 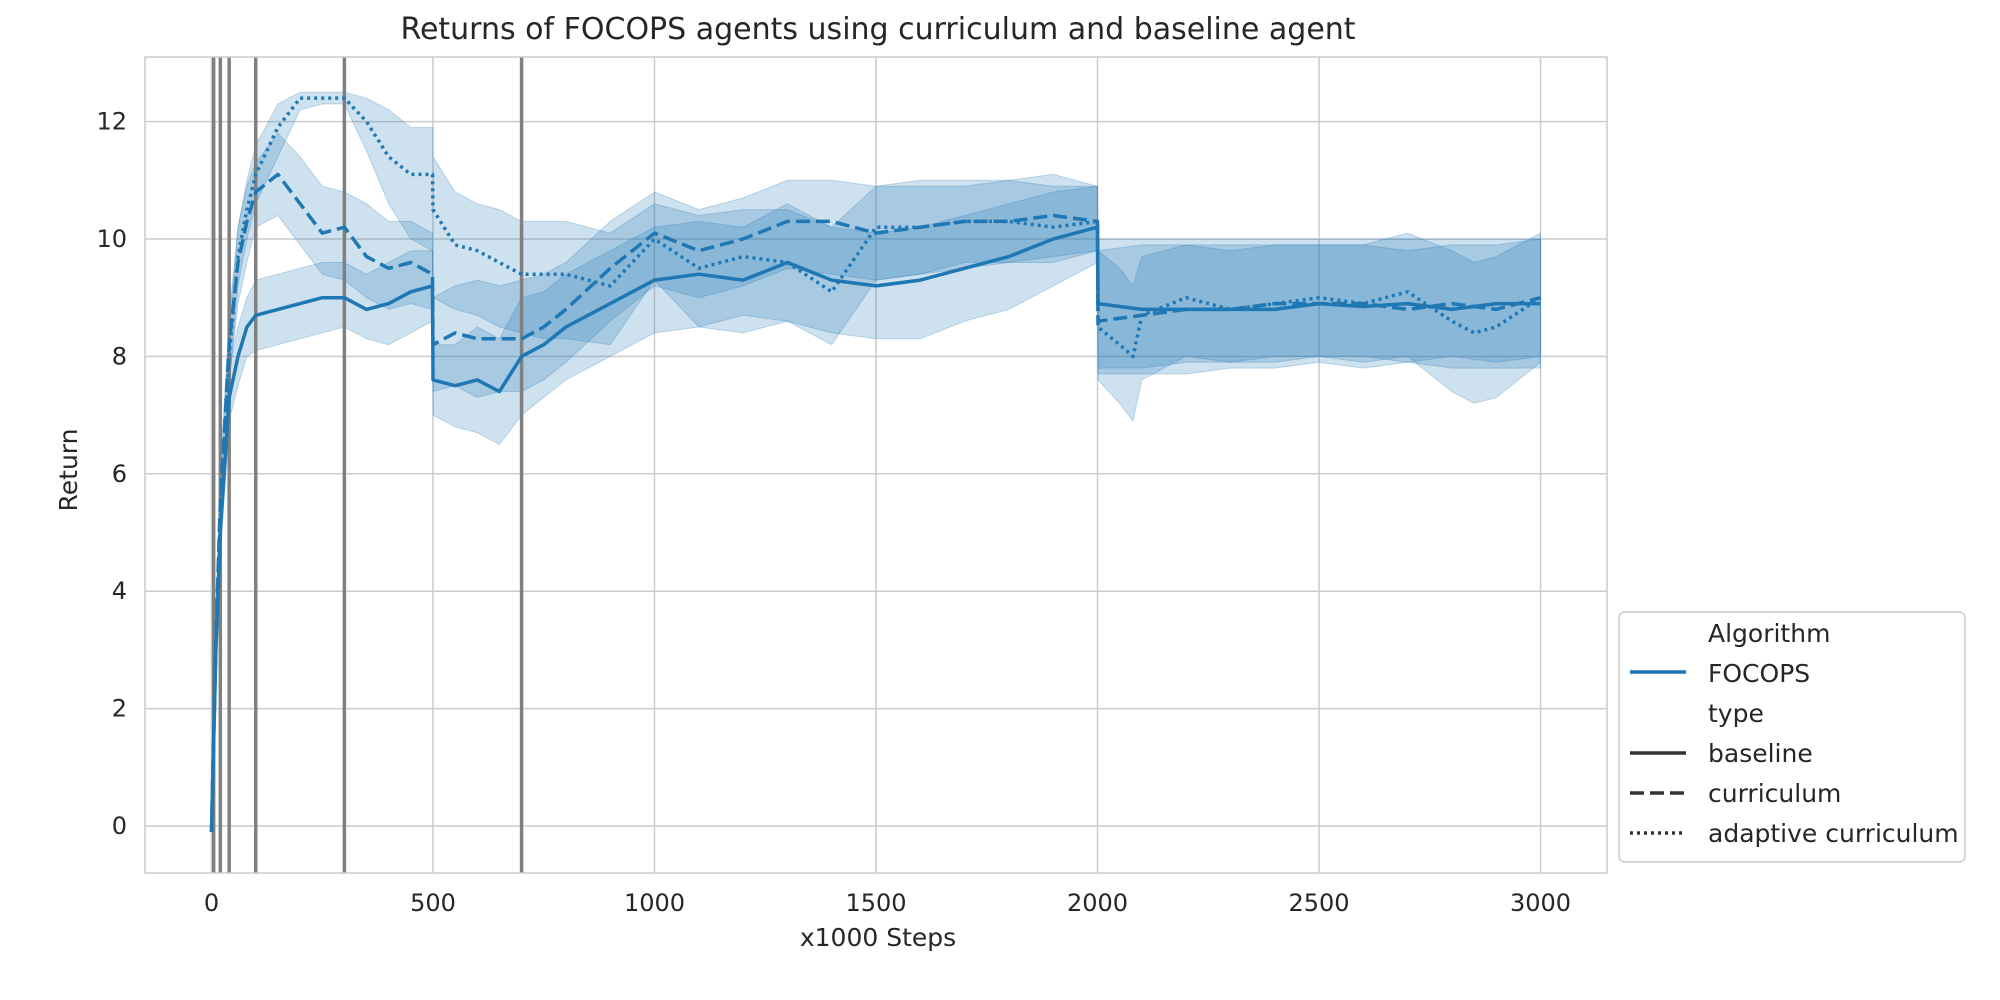 I want to click on y-tick-label: 10, so click(x=111, y=239).